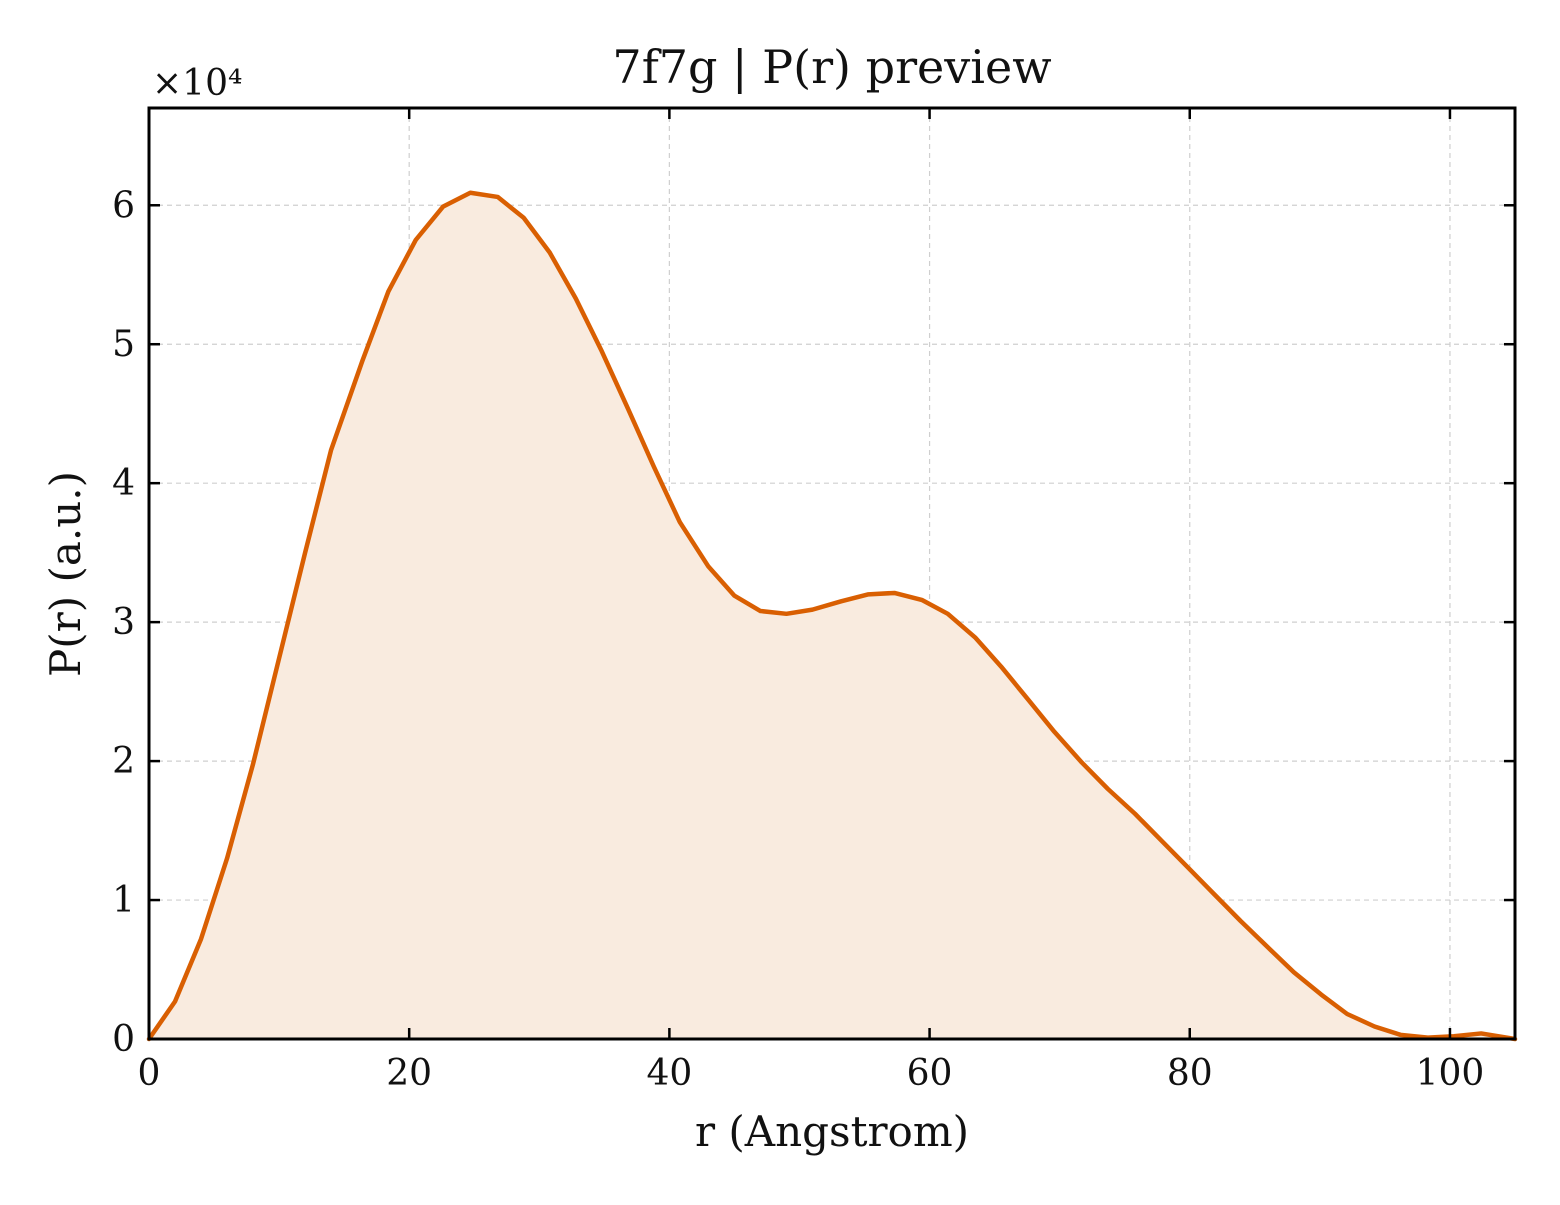 The width and height of the screenshot is (1560, 1205). What do you see at coordinates (123, 622) in the screenshot?
I see `y-tick-label: 3` at bounding box center [123, 622].